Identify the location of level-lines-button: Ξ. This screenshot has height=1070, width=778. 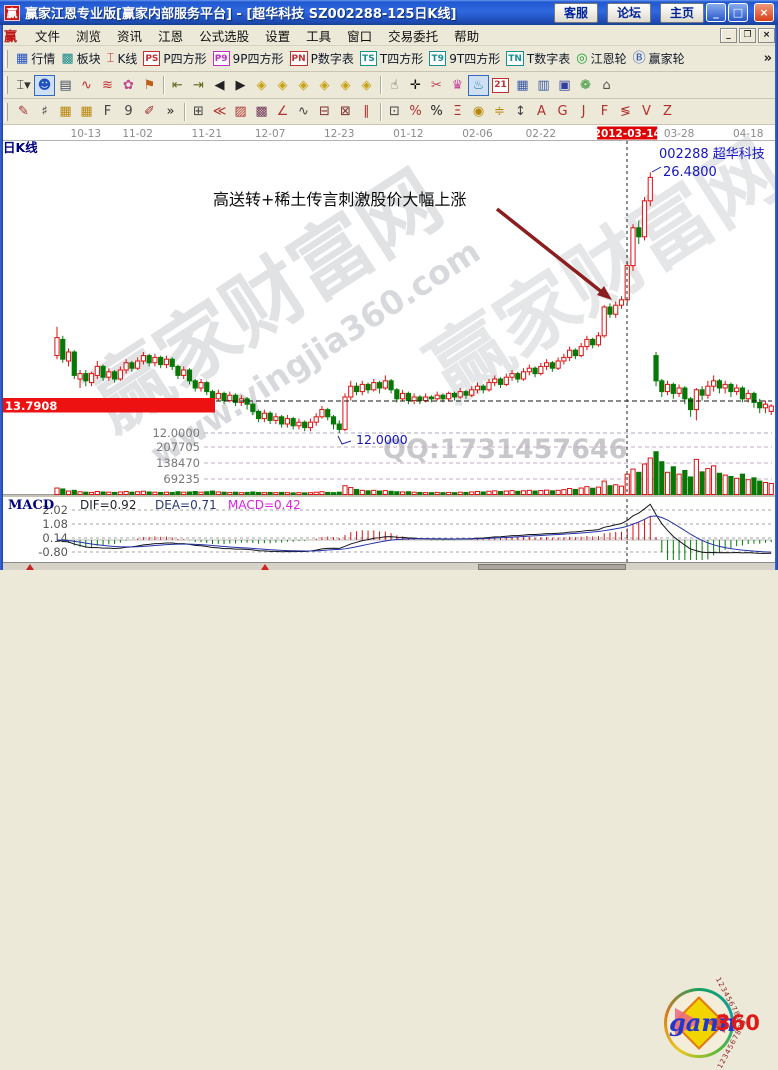
(457, 111).